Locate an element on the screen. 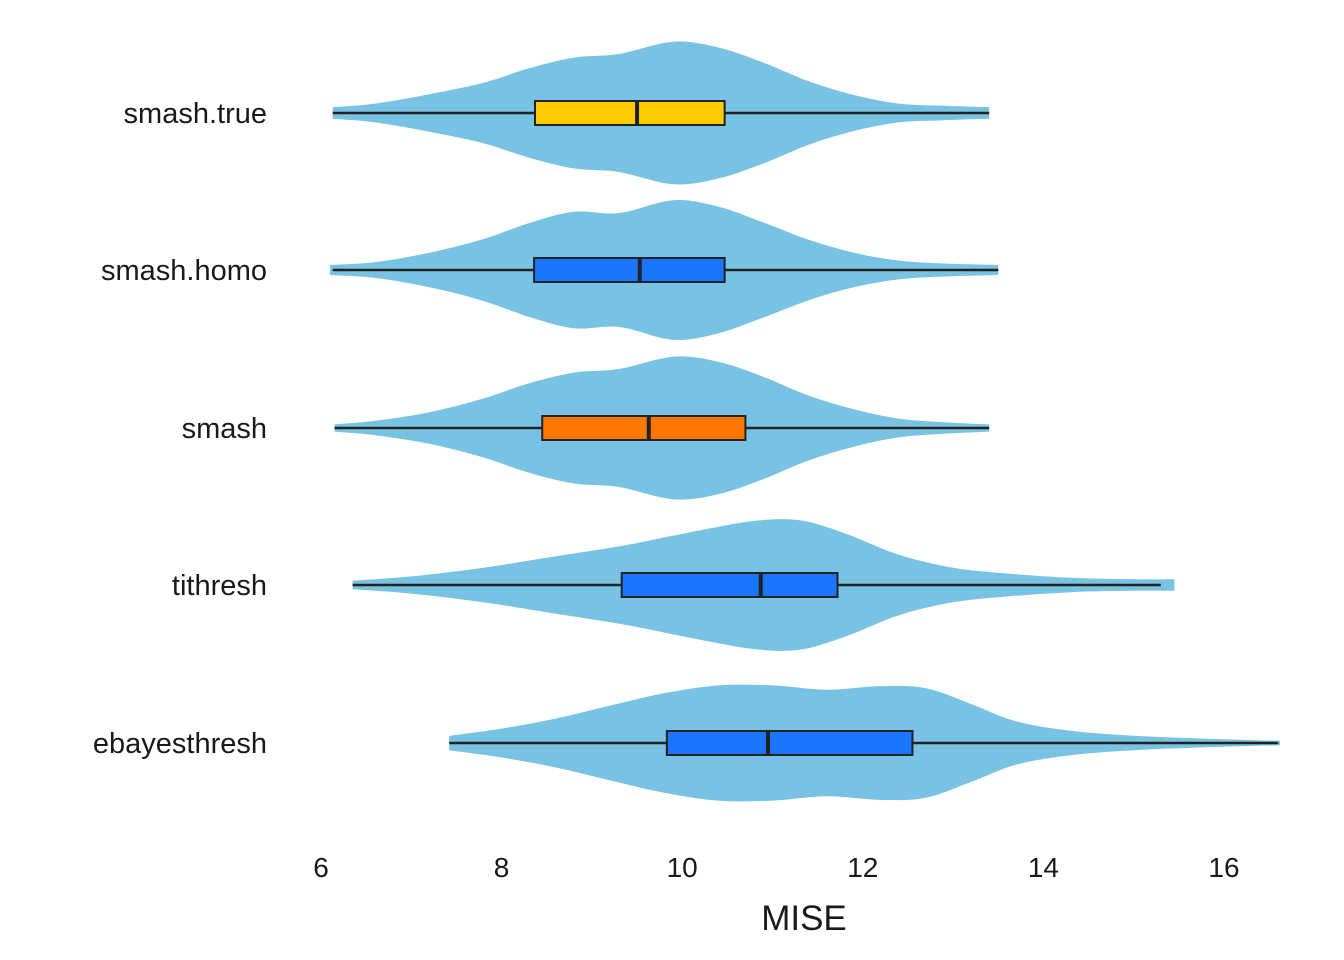 This screenshot has height=960, width=1344. x-tick-label: 6 is located at coordinates (321, 867).